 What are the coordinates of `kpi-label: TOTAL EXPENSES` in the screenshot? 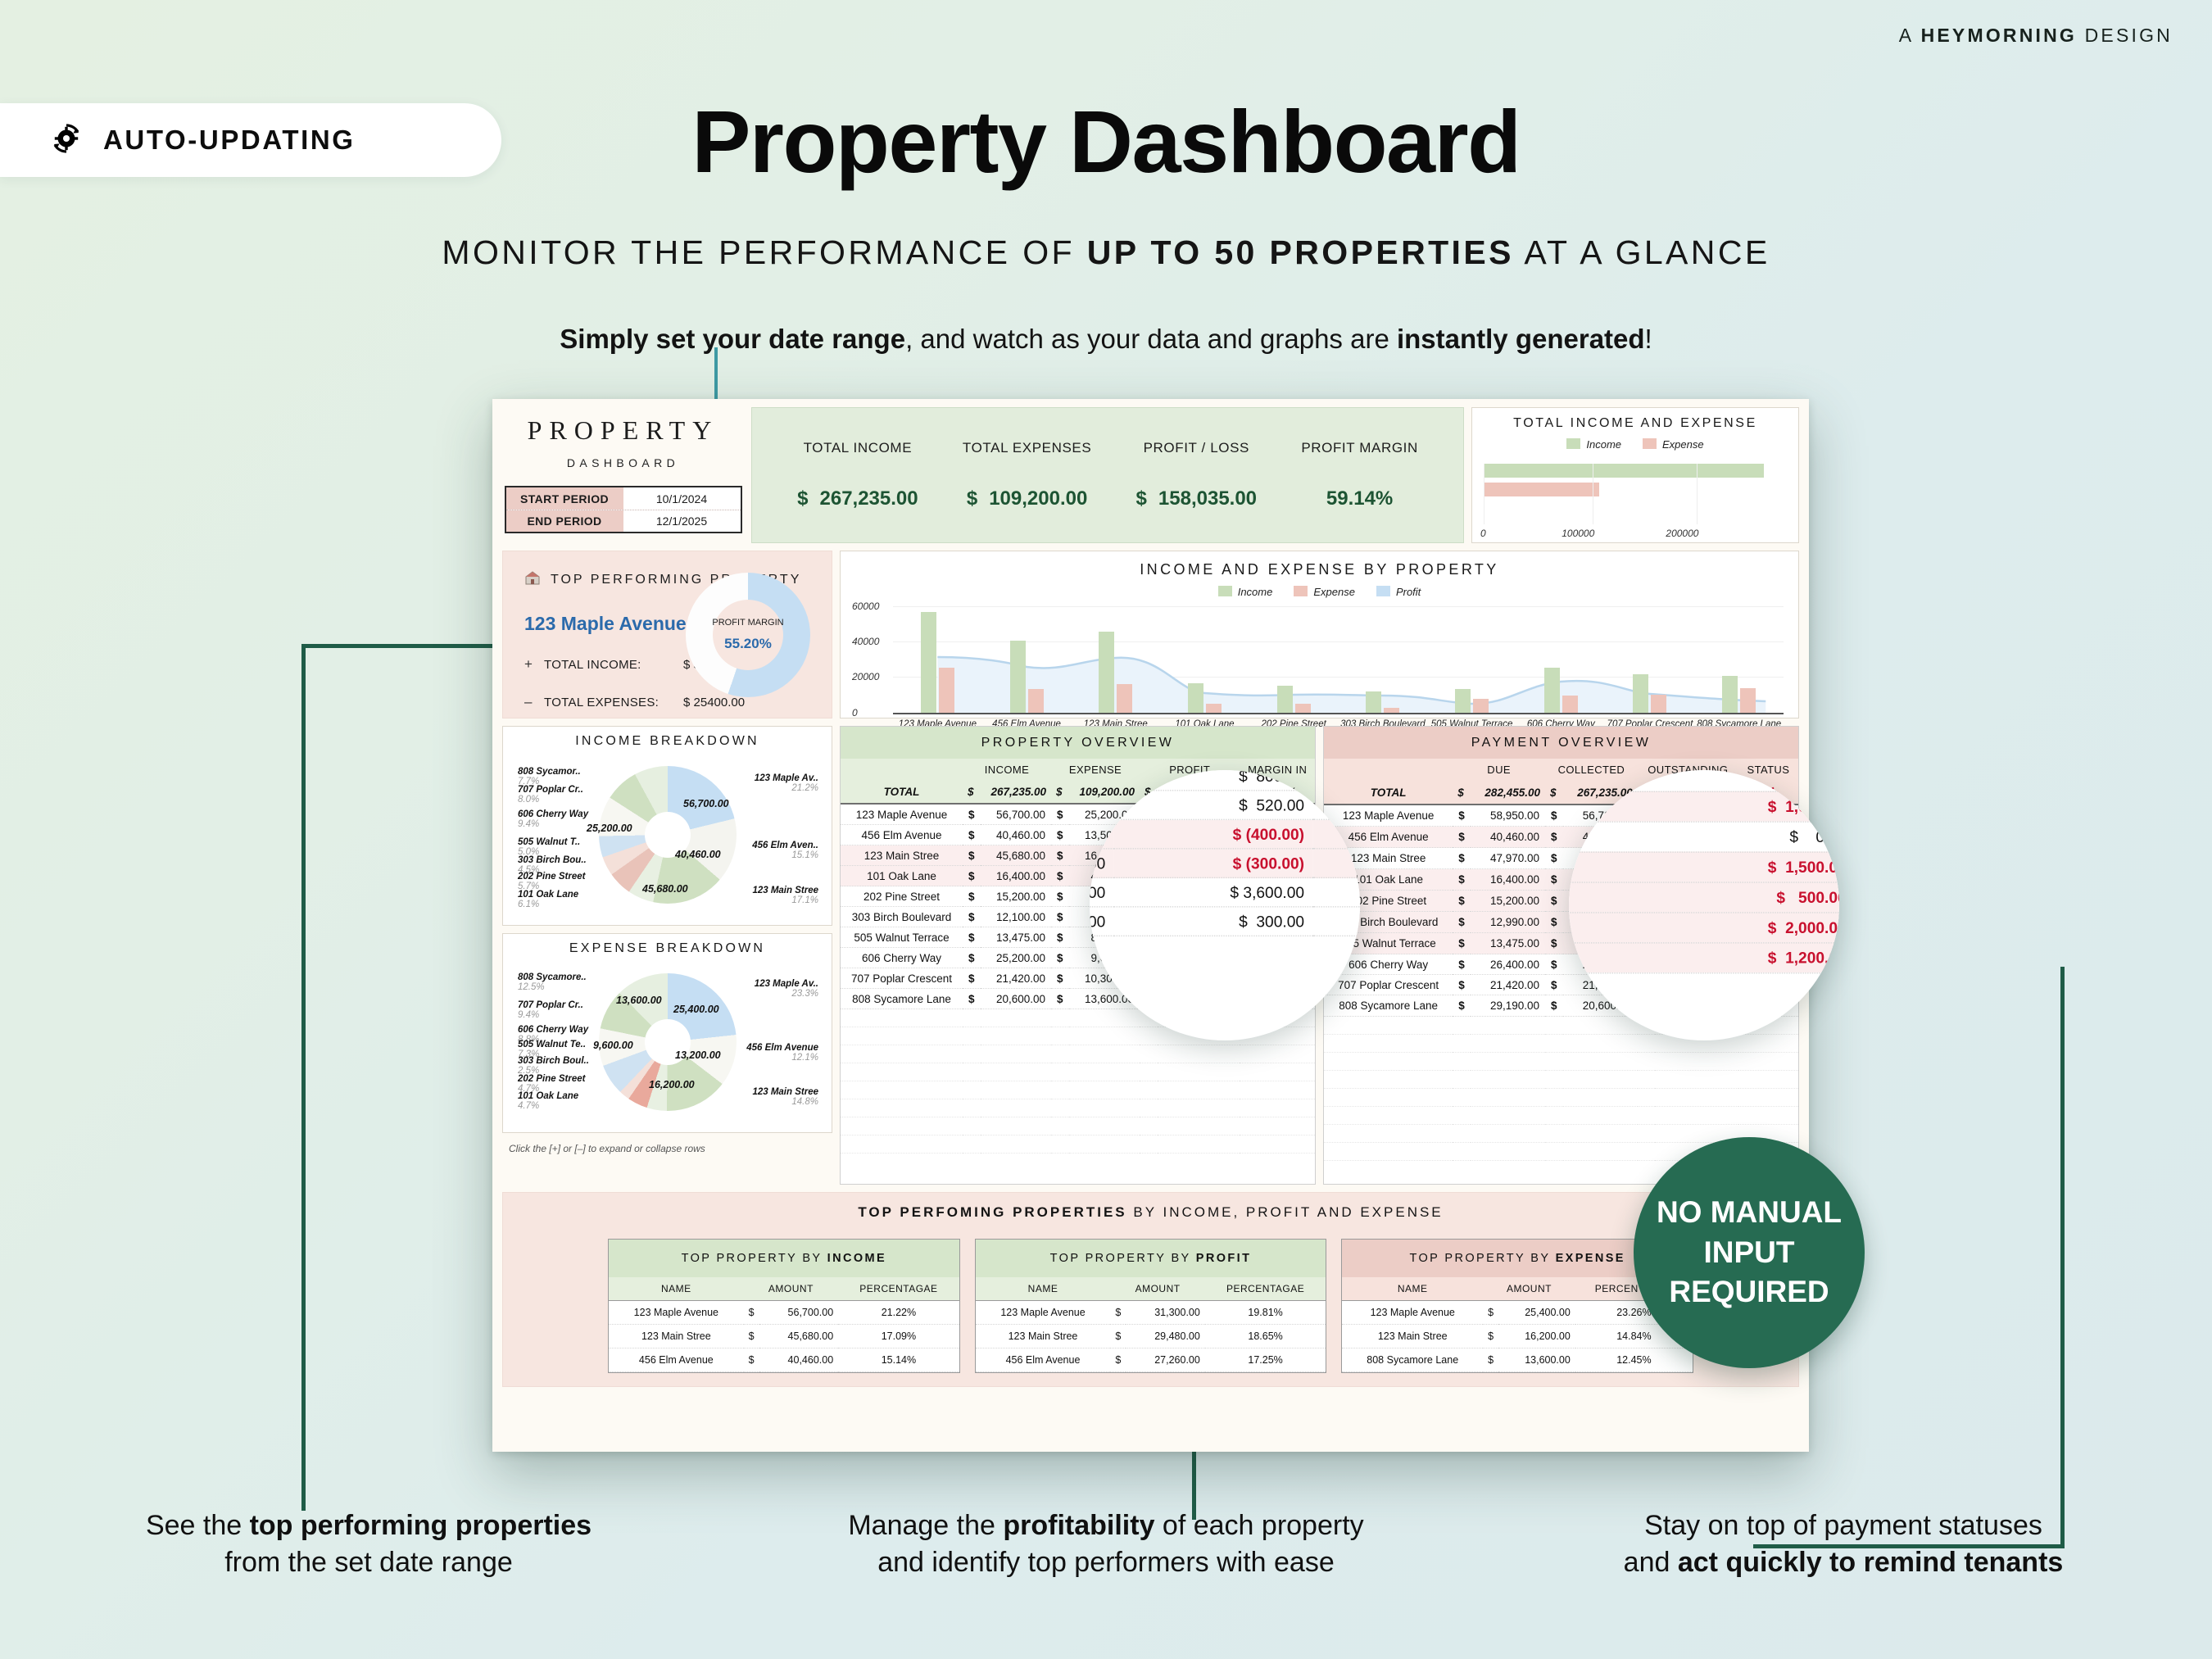 It's located at (1027, 448).